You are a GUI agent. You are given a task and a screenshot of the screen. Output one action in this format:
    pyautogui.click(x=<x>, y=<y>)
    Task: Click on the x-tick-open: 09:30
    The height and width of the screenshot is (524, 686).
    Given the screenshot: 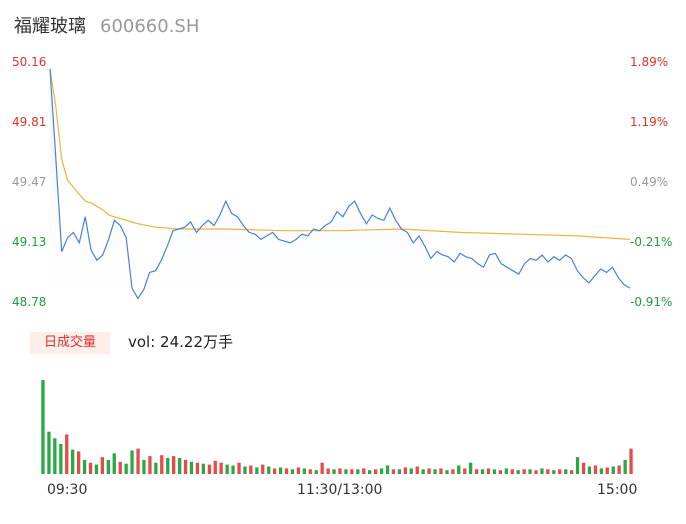 What is the action you would take?
    pyautogui.click(x=67, y=490)
    